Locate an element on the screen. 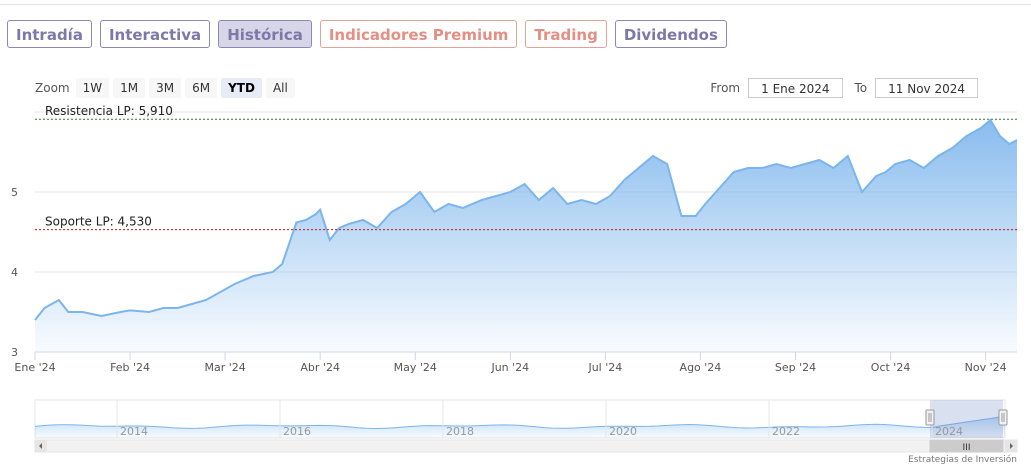 This screenshot has height=476, width=1031. zoom-button-all: All is located at coordinates (280, 88).